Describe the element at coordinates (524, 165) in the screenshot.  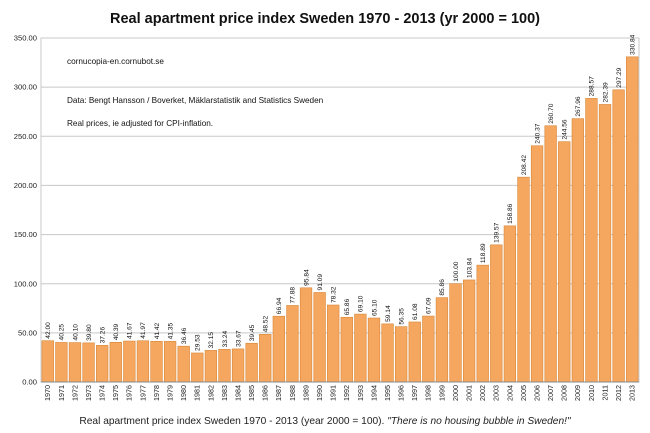
I see `bar-value-label: 208.42` at that location.